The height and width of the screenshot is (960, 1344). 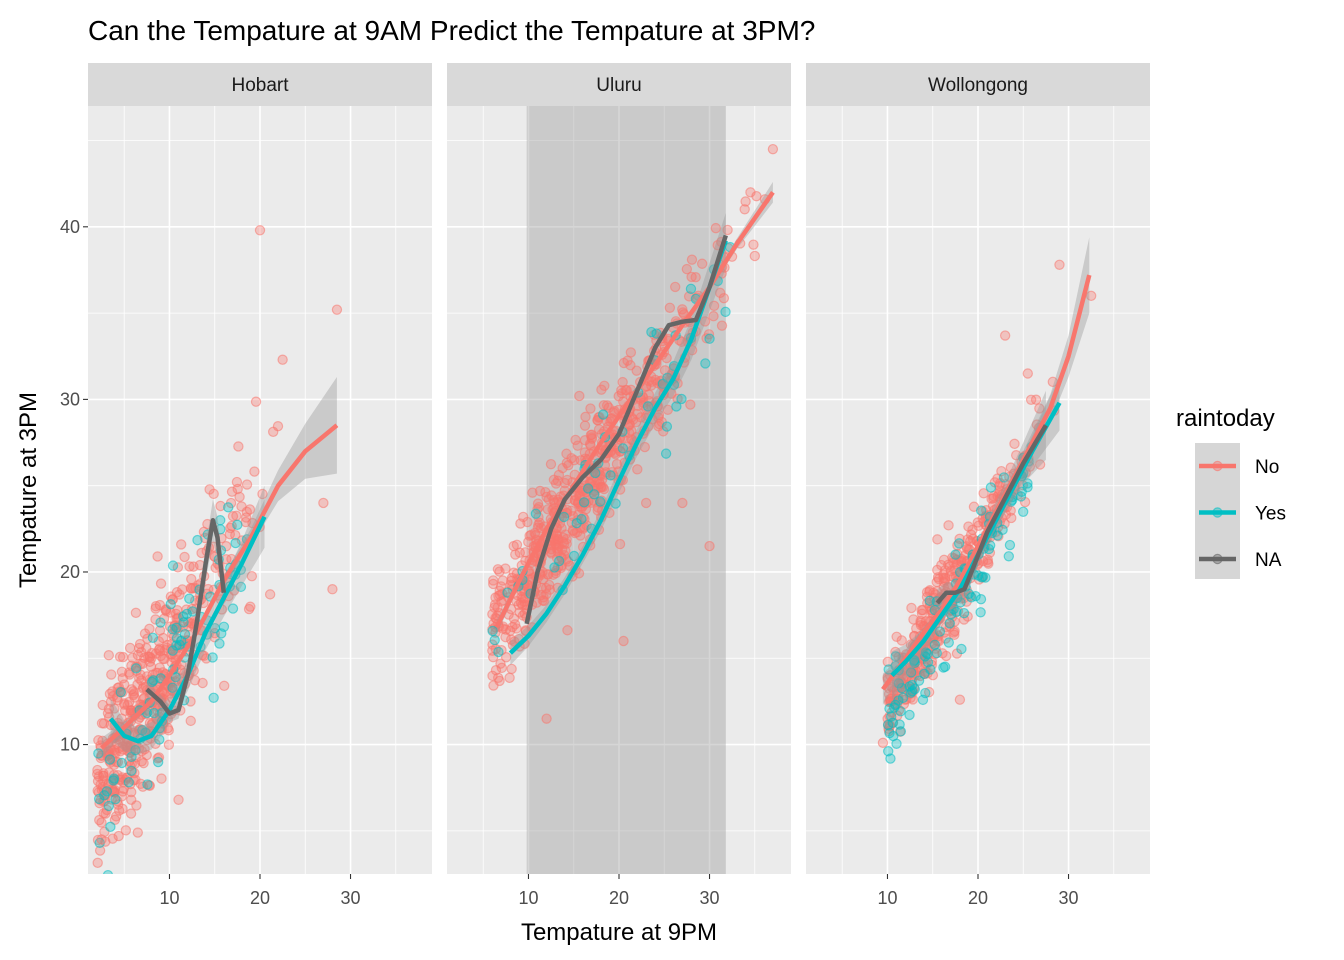 What do you see at coordinates (1217, 466) in the screenshot?
I see `legend-key-point` at bounding box center [1217, 466].